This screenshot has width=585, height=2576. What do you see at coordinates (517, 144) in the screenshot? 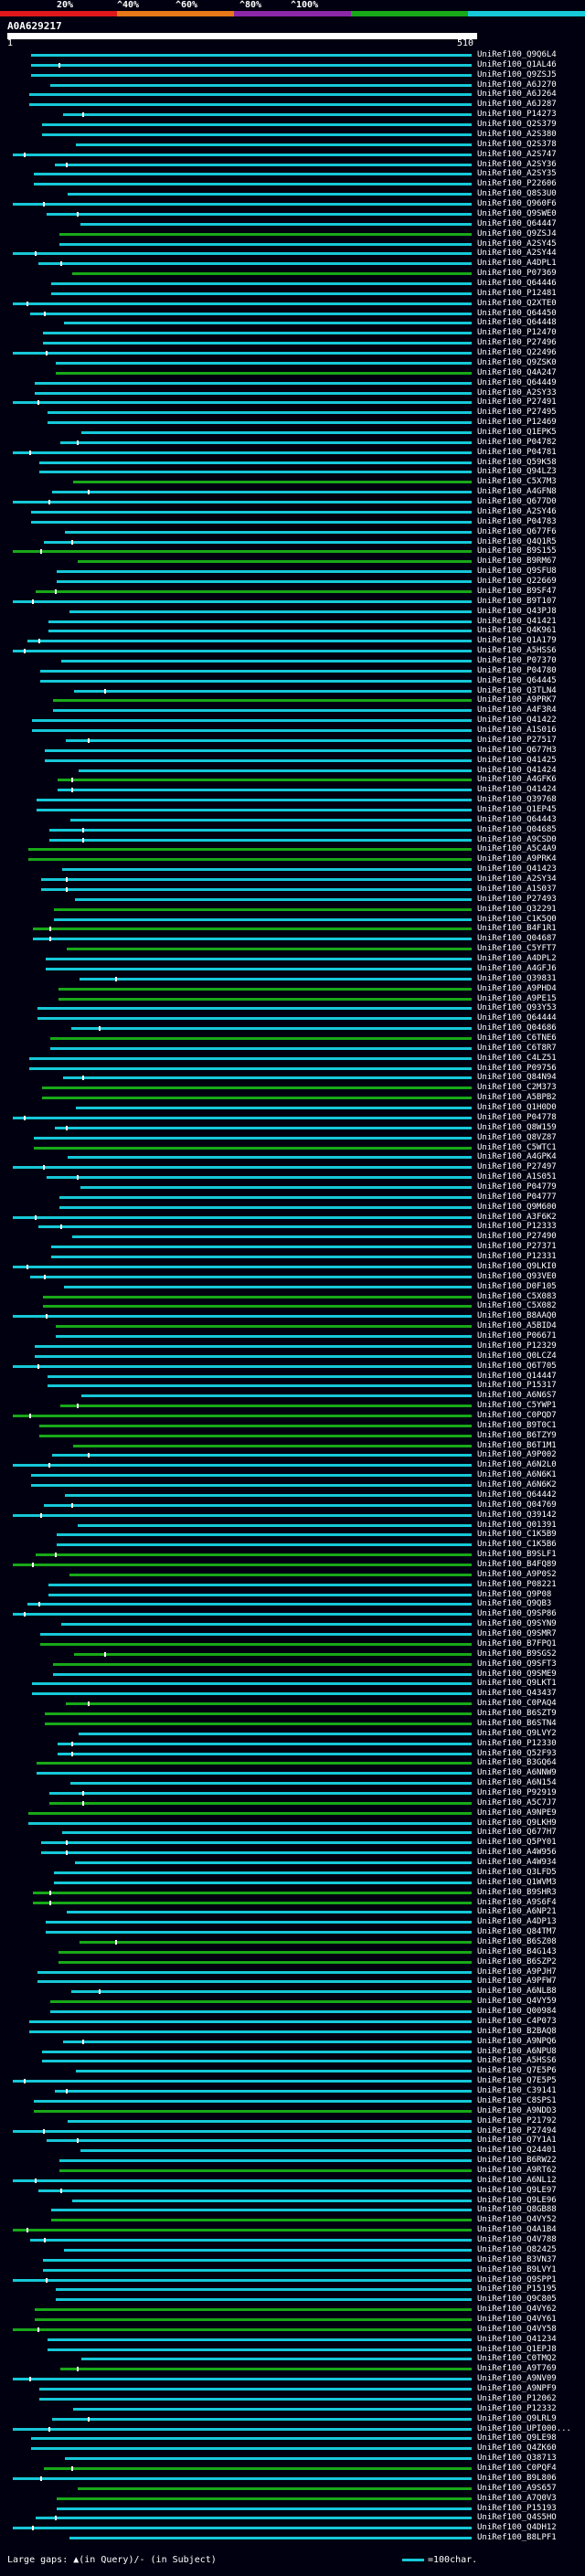
I see `hit-id-link: UniRef100_Q2S378` at bounding box center [517, 144].